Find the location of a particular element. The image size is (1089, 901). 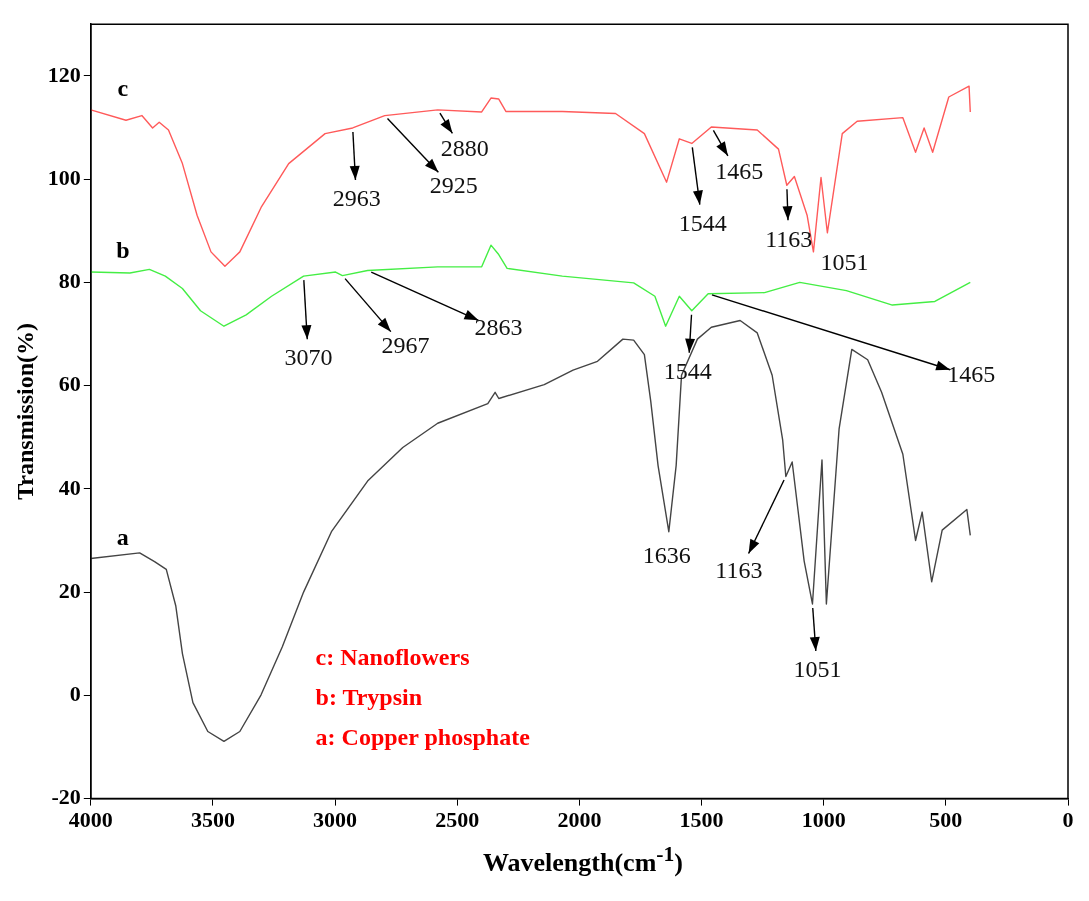

x-axis-title: Wavelength(cm$^{-1}$) is located at coordinates (583, 860).